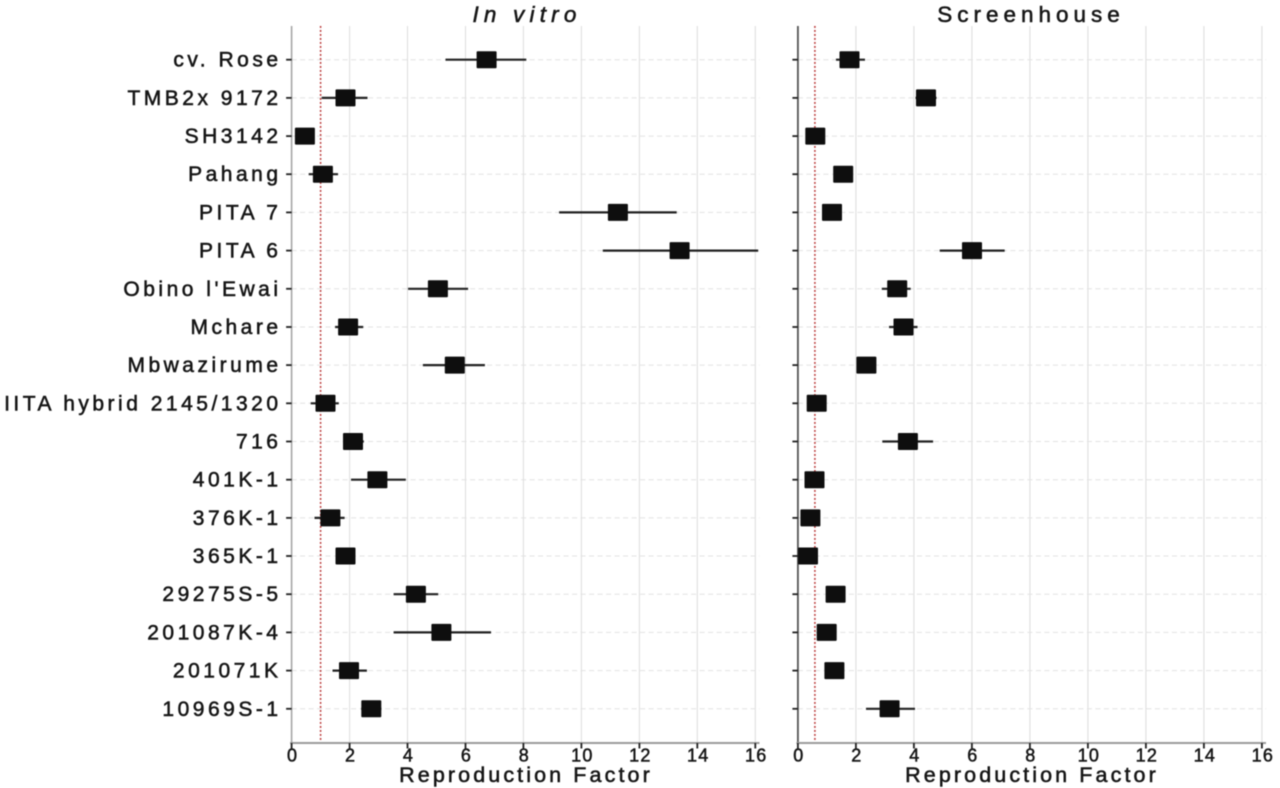 Image resolution: width=1280 pixels, height=788 pixels. What do you see at coordinates (1031, 14) in the screenshot?
I see `svg-text: Screenhouse` at bounding box center [1031, 14].